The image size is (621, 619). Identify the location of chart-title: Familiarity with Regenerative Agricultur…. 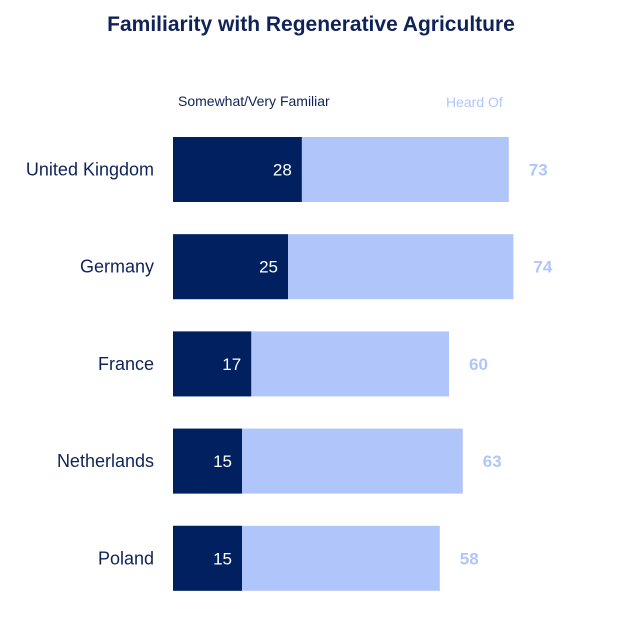
(311, 24).